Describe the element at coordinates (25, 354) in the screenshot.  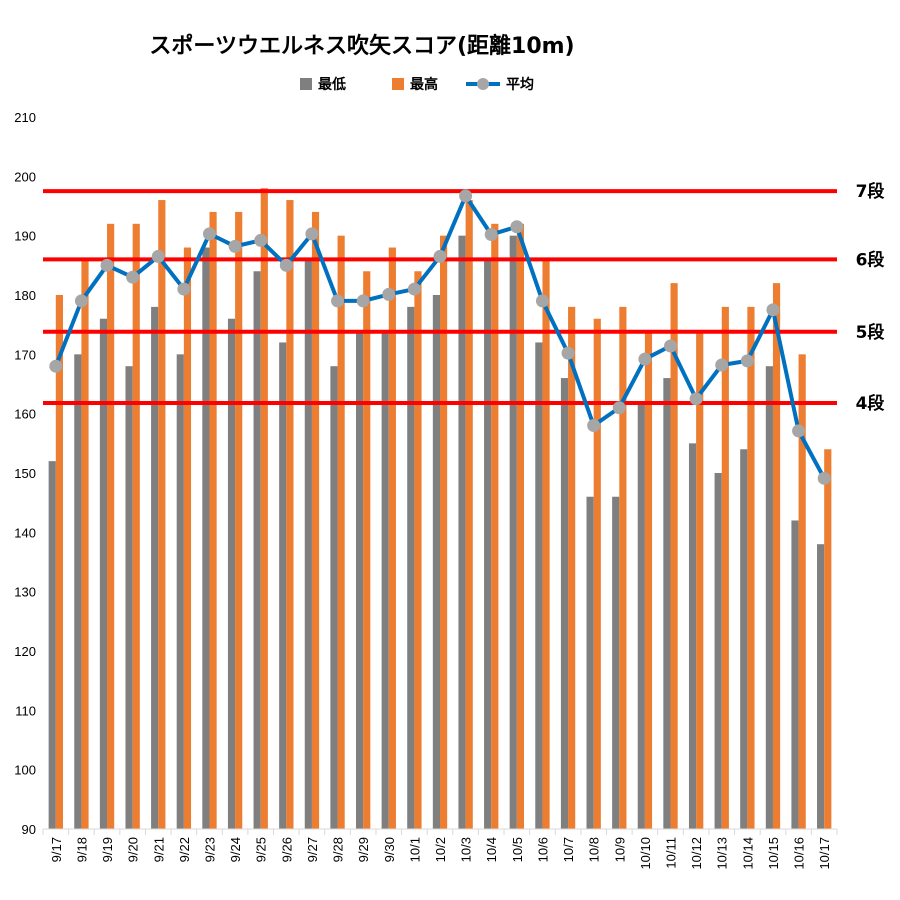
I see `y-tick-label: 170` at that location.